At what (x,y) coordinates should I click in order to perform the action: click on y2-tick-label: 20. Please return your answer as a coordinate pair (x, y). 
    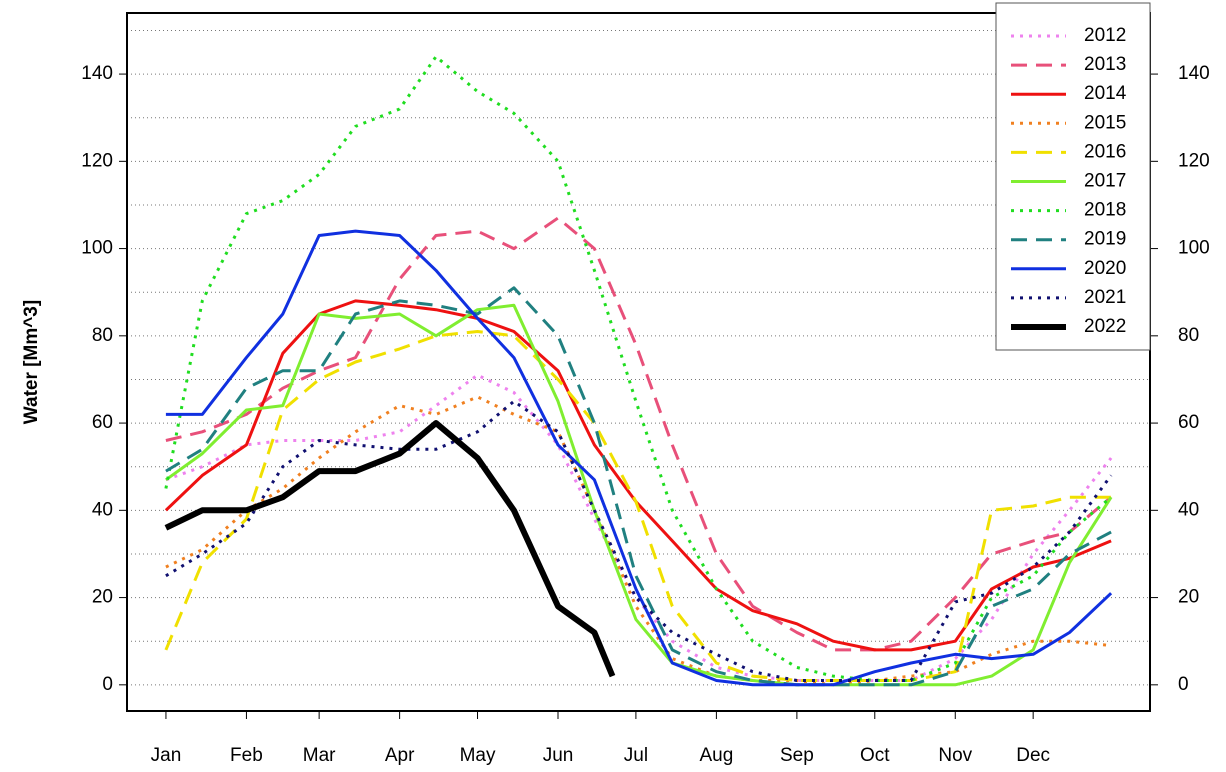
    Looking at the image, I should click on (1188, 597).